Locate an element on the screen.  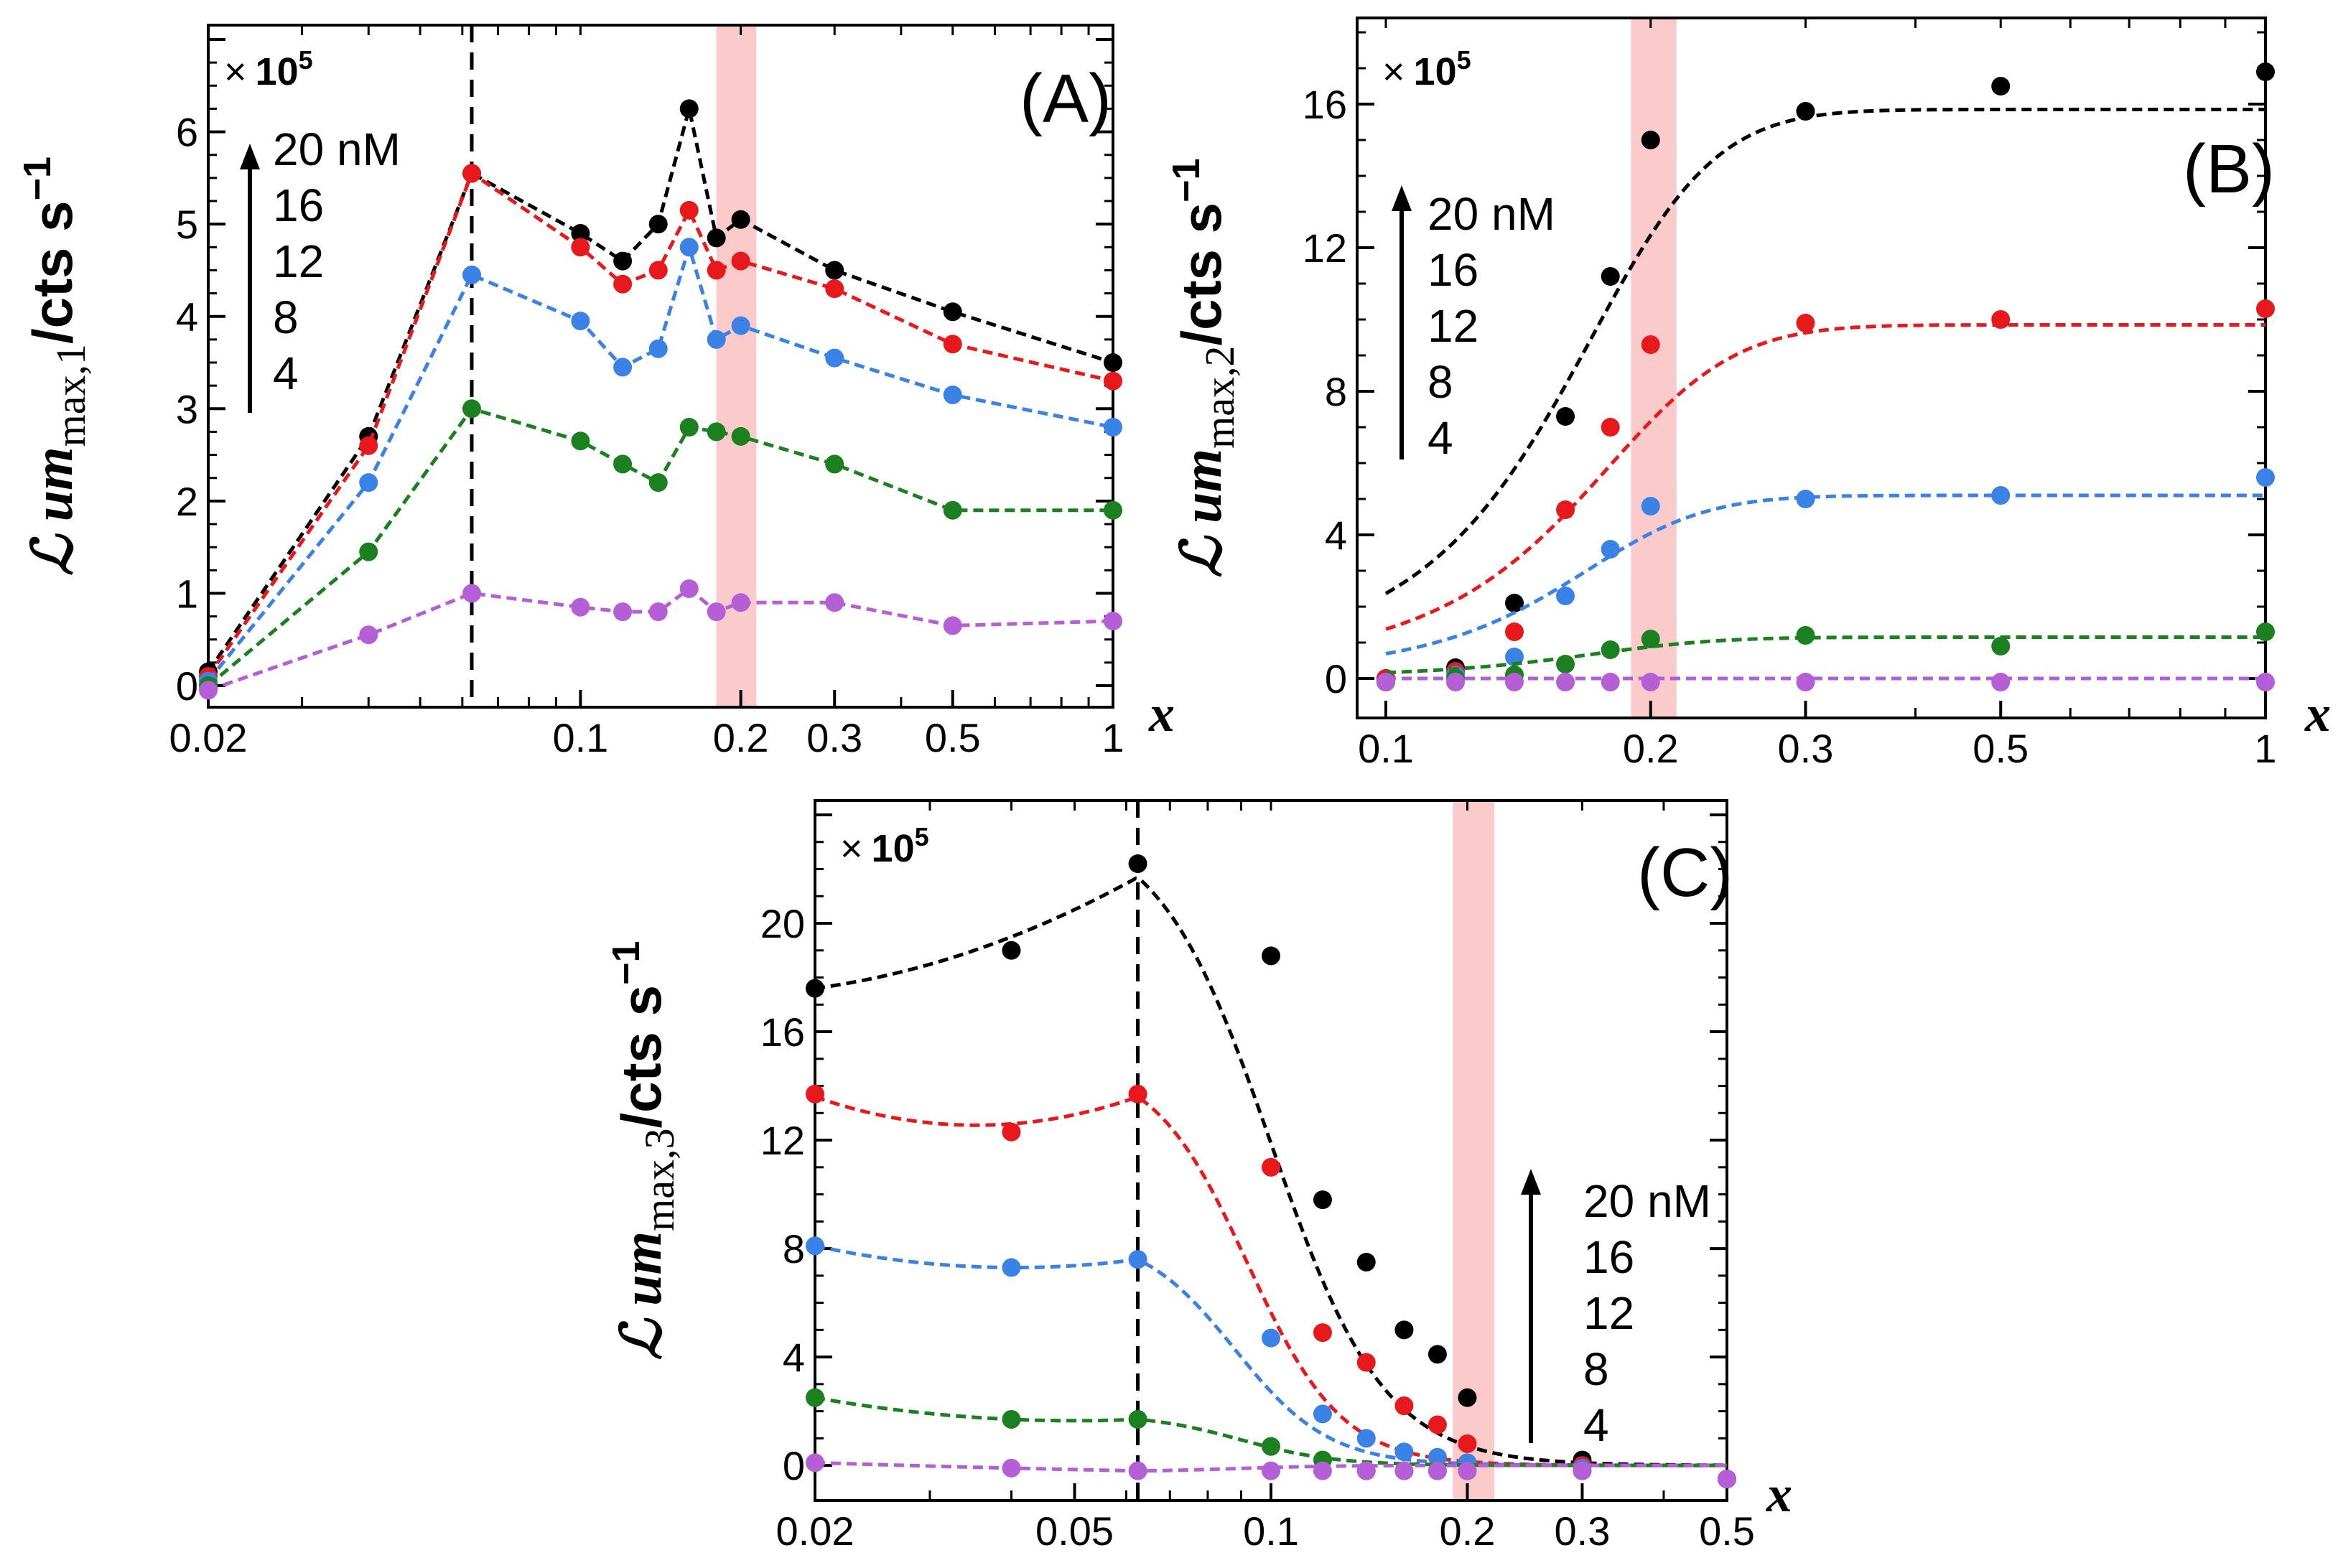
legend-entry: 4 is located at coordinates (1440, 438).